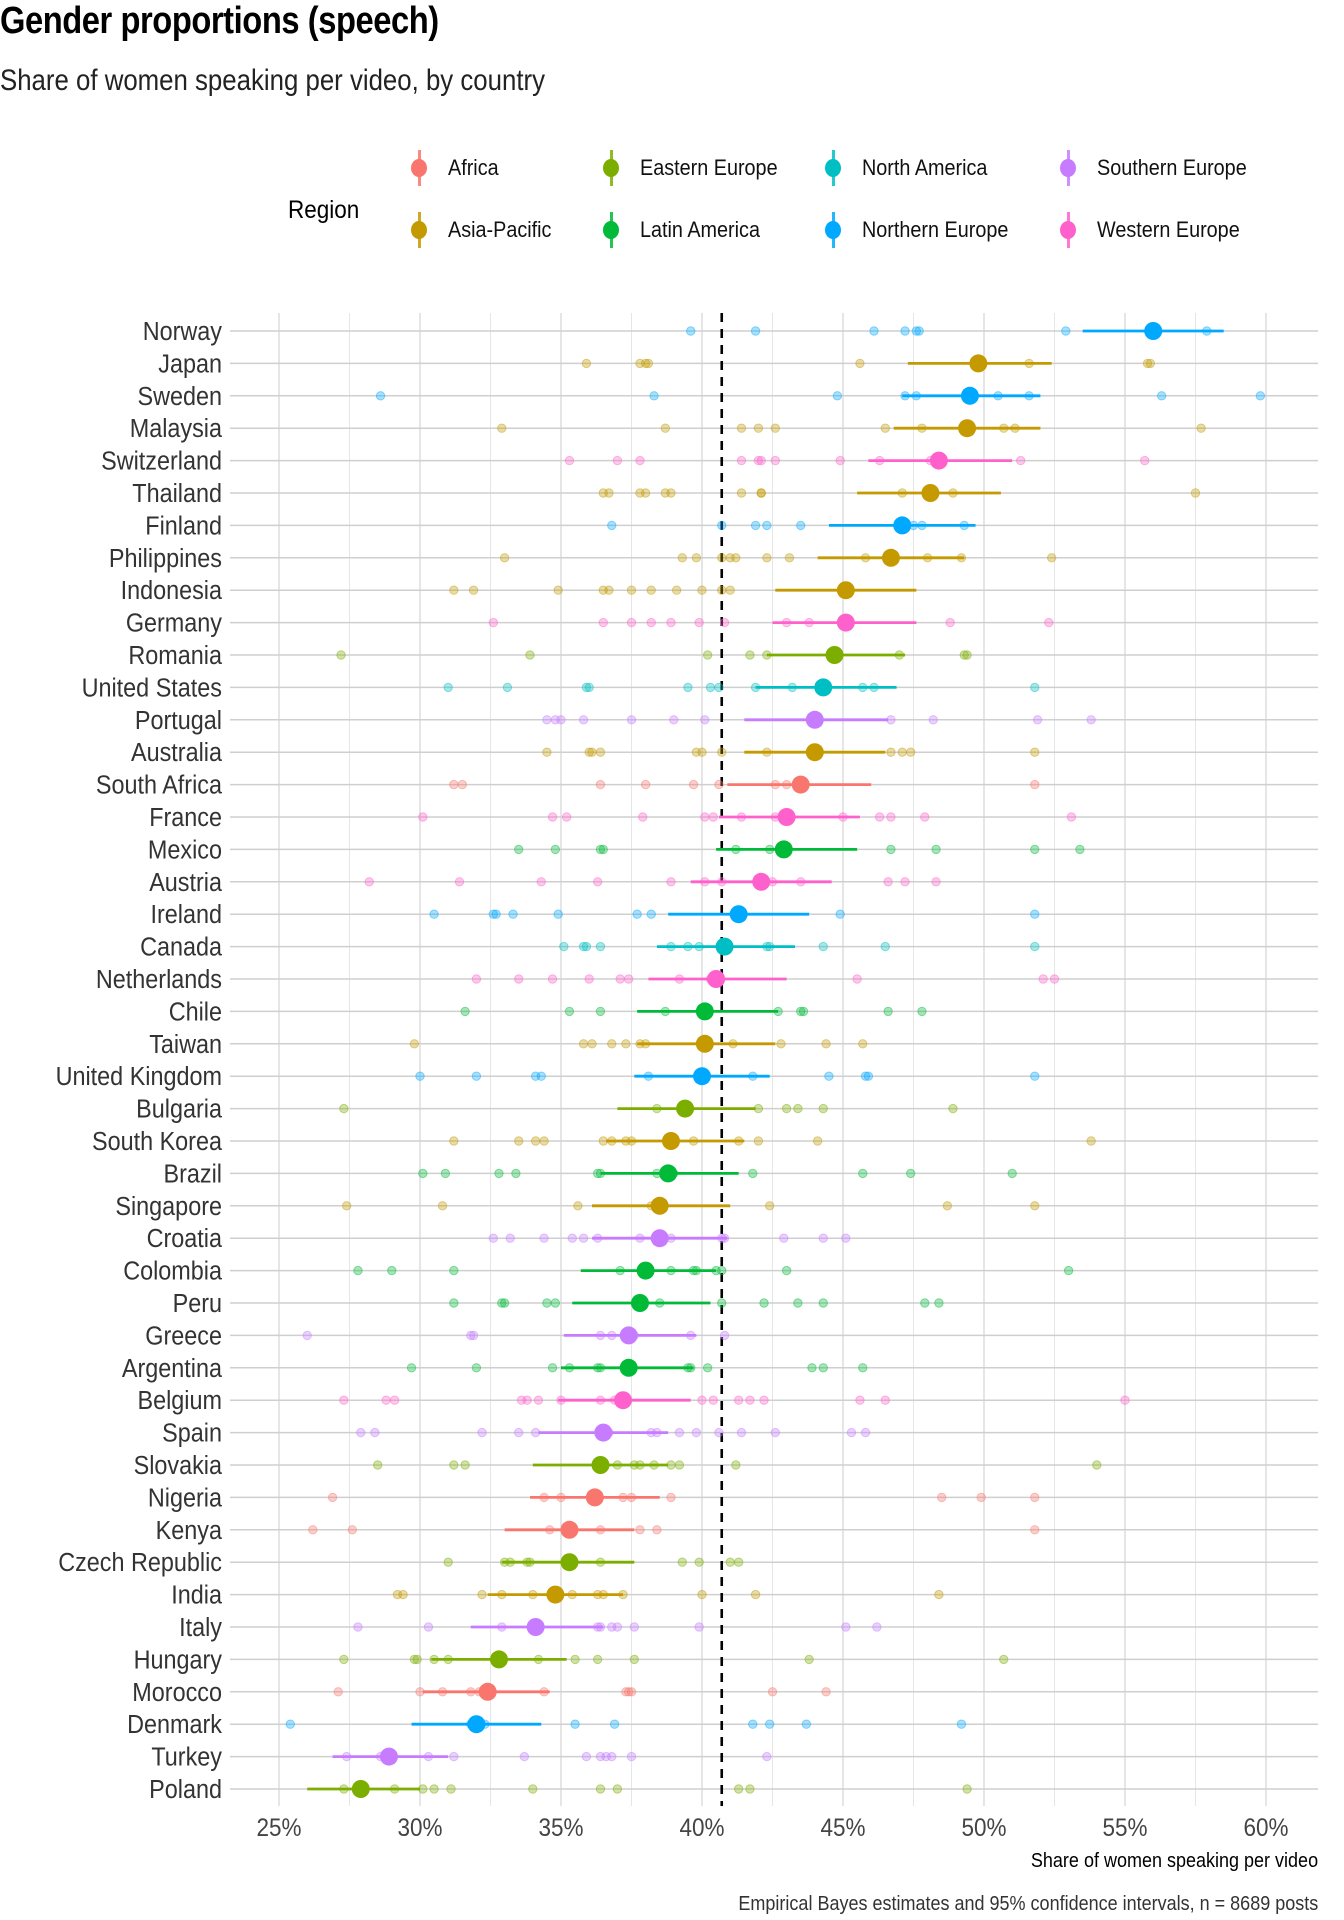 Image resolution: width=1344 pixels, height=1920 pixels. I want to click on chart-title: Gender proportions (speech), so click(219, 21).